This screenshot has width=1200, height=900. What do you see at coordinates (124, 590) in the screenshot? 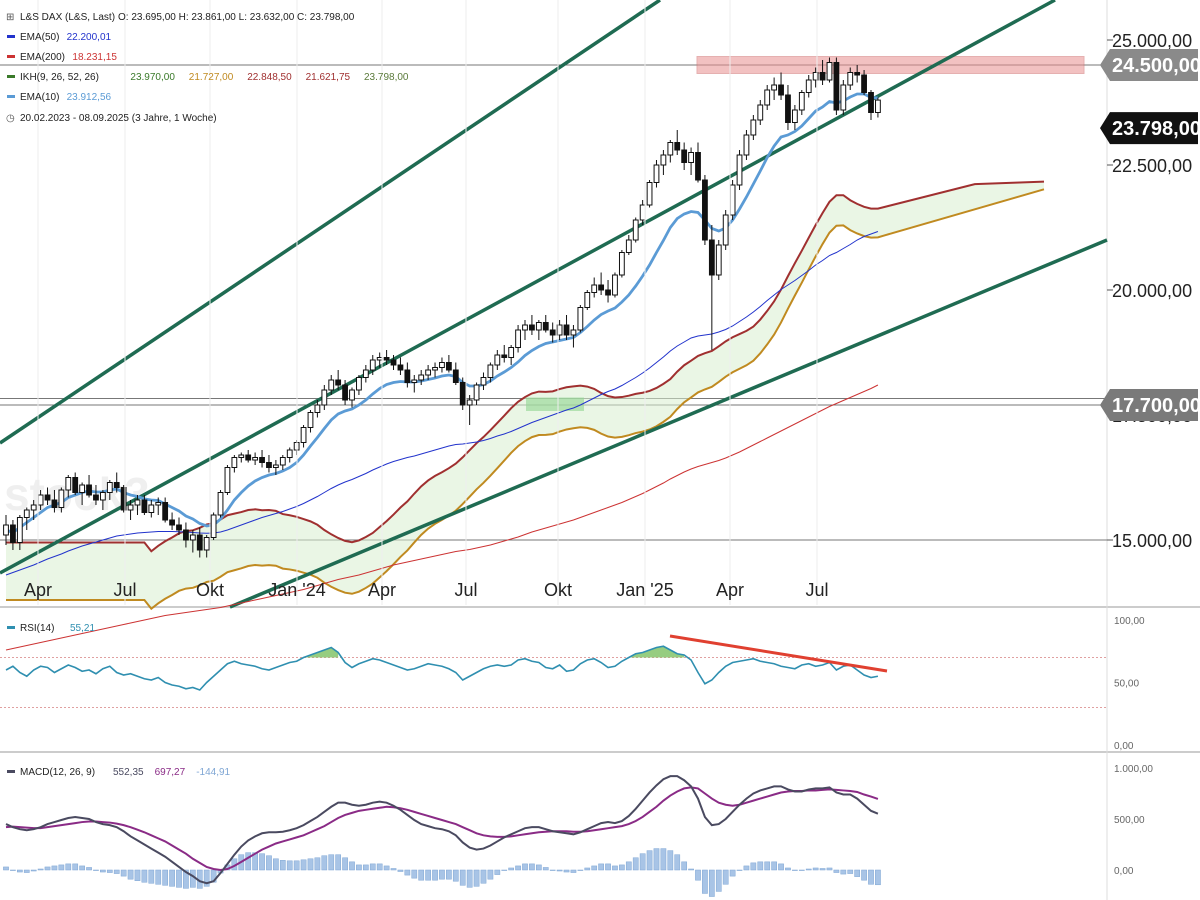
I see `time-tick-label-1: Jul` at bounding box center [124, 590].